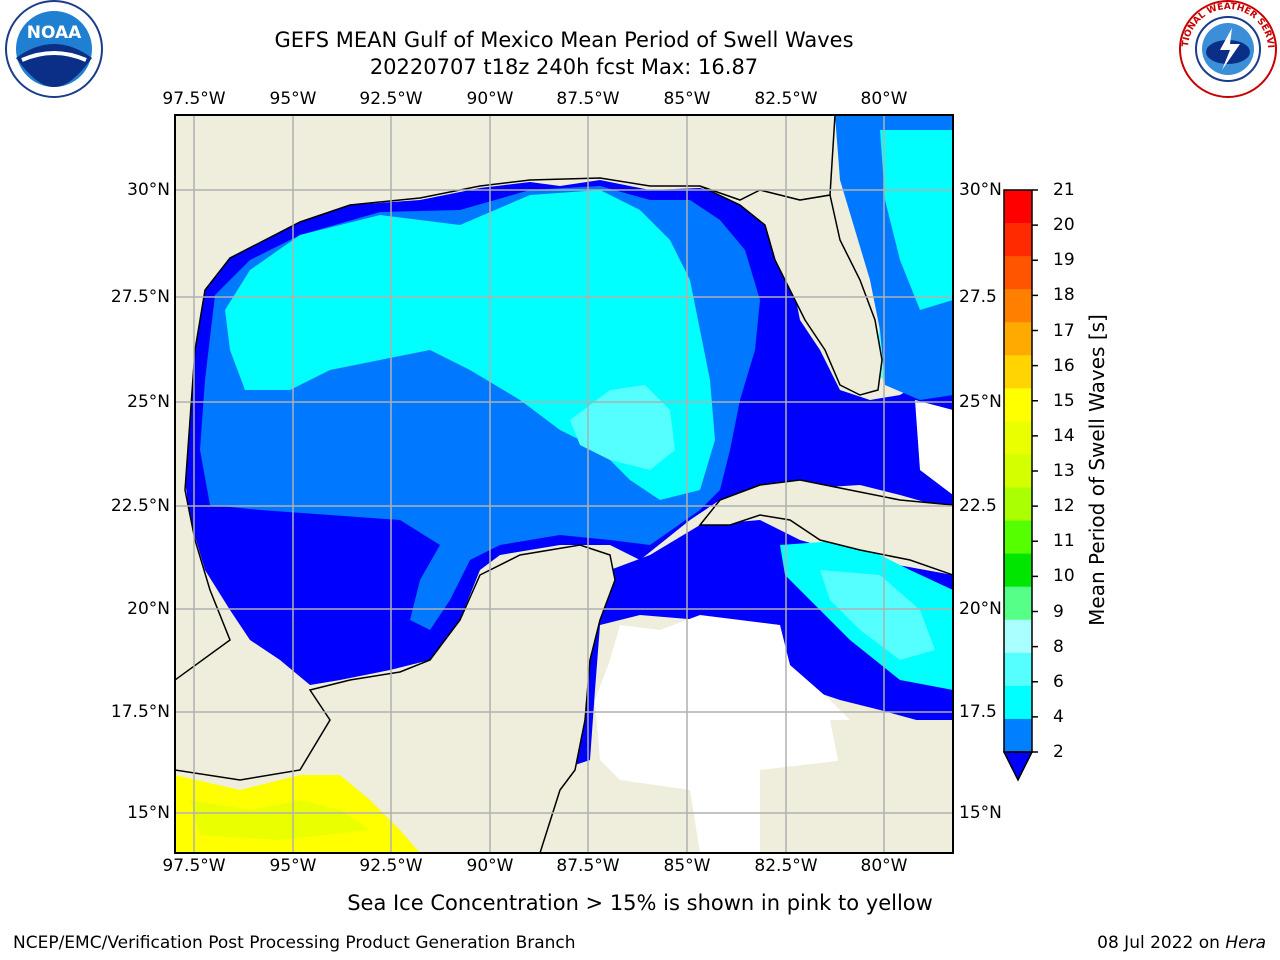  I want to click on lon-label-bottom: 92.5°W, so click(391, 866).